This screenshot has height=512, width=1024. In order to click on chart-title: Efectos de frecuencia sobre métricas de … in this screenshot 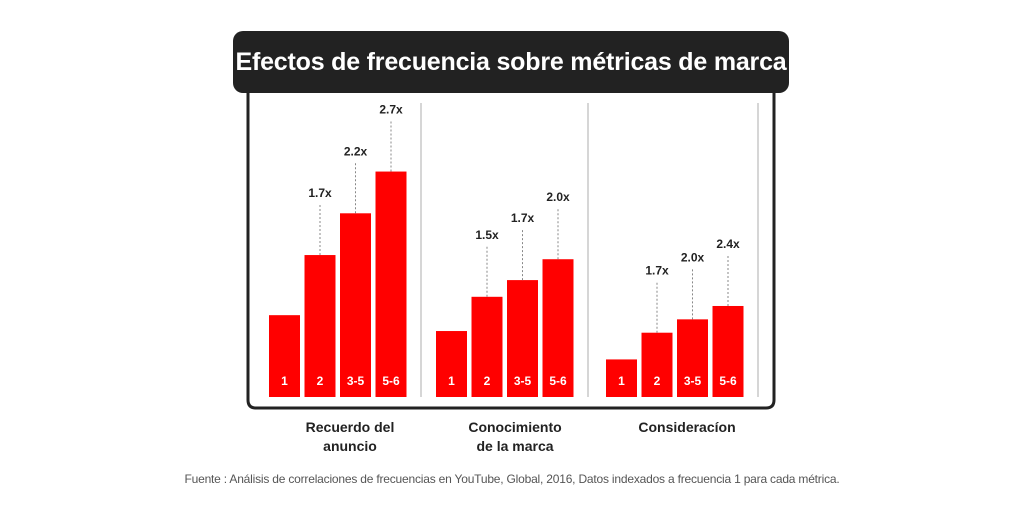, I will do `click(511, 62)`.